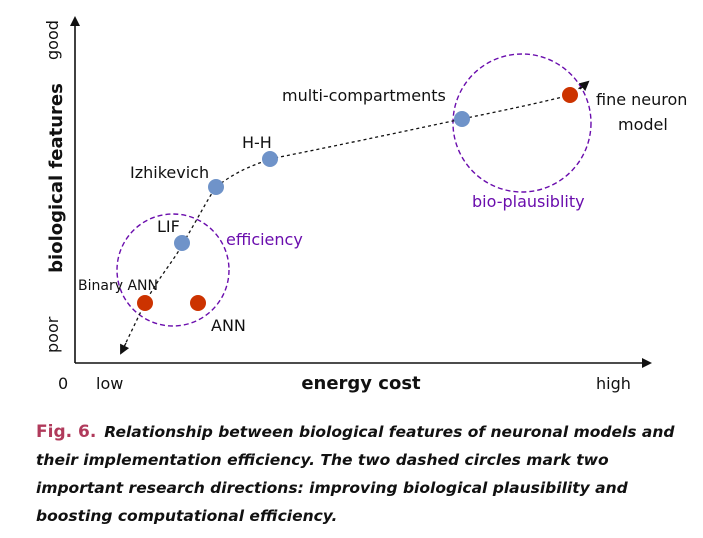 The width and height of the screenshot is (703, 538). What do you see at coordinates (56, 178) in the screenshot?
I see `y-axis-title: biological features` at bounding box center [56, 178].